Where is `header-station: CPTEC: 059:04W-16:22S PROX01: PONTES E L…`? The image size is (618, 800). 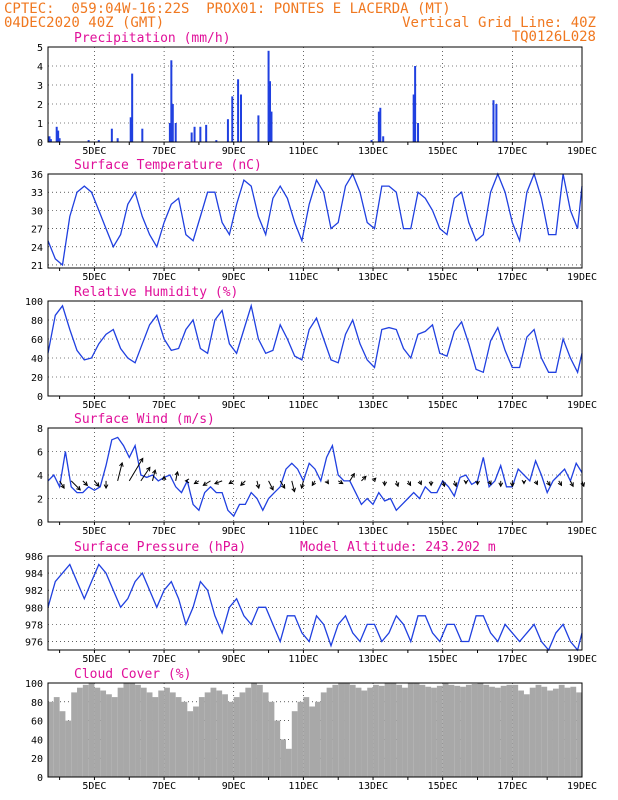 header-station: CPTEC: 059:04W-16:22S PROX01: PONTES E L… is located at coordinates (227, 9).